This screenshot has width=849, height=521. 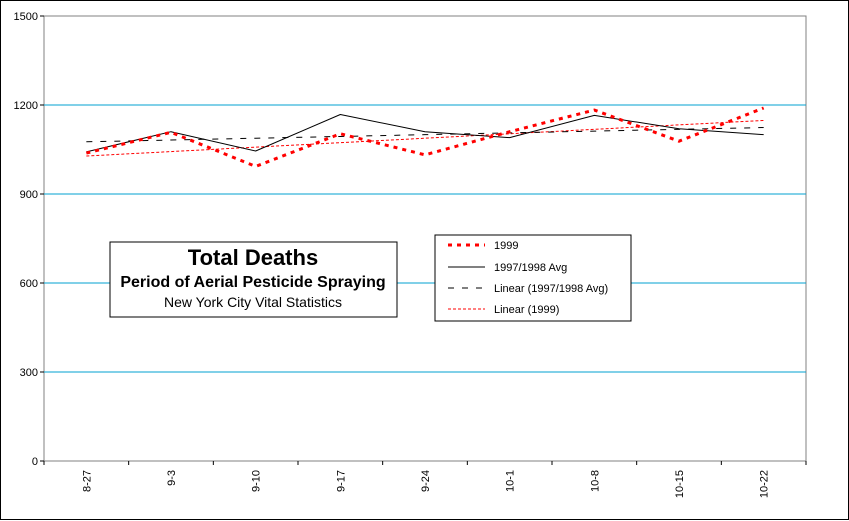 I want to click on legend-label-1999: 1999, so click(x=506, y=246).